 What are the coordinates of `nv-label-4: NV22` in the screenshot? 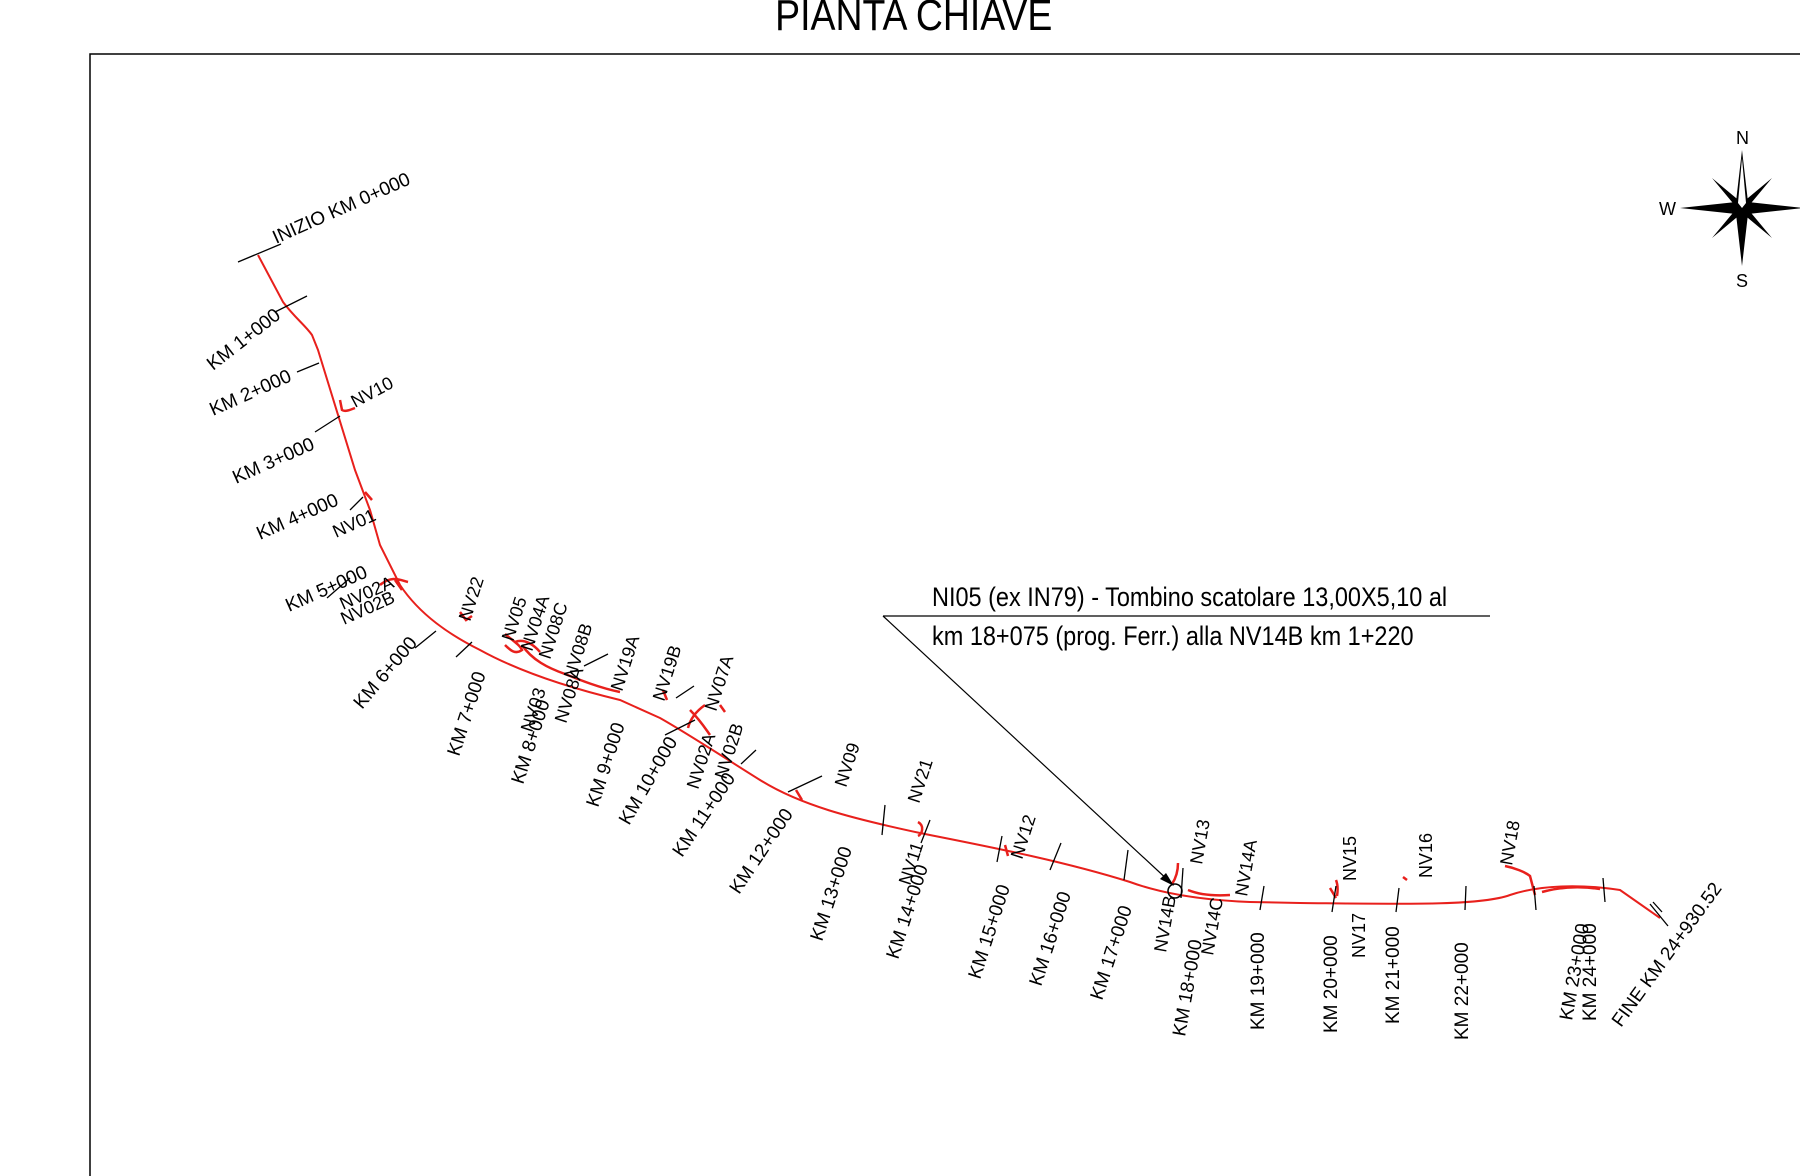 It's located at (471, 598).